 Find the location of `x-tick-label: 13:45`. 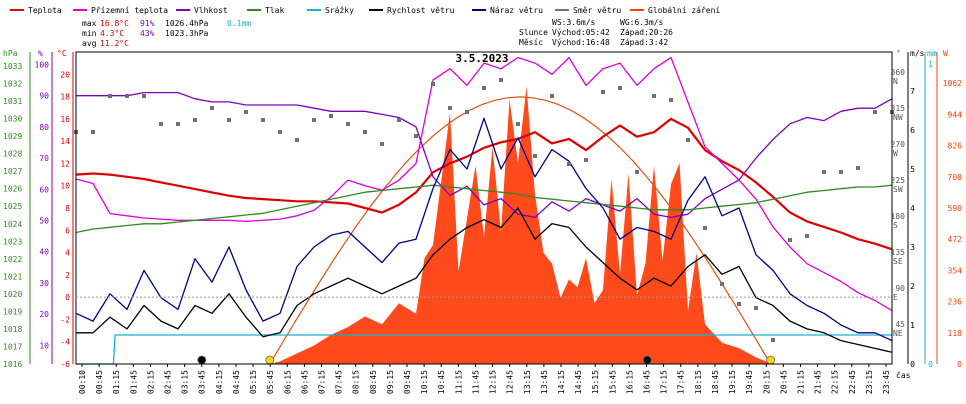

x-tick-label: 13:45 is located at coordinates (544, 382).